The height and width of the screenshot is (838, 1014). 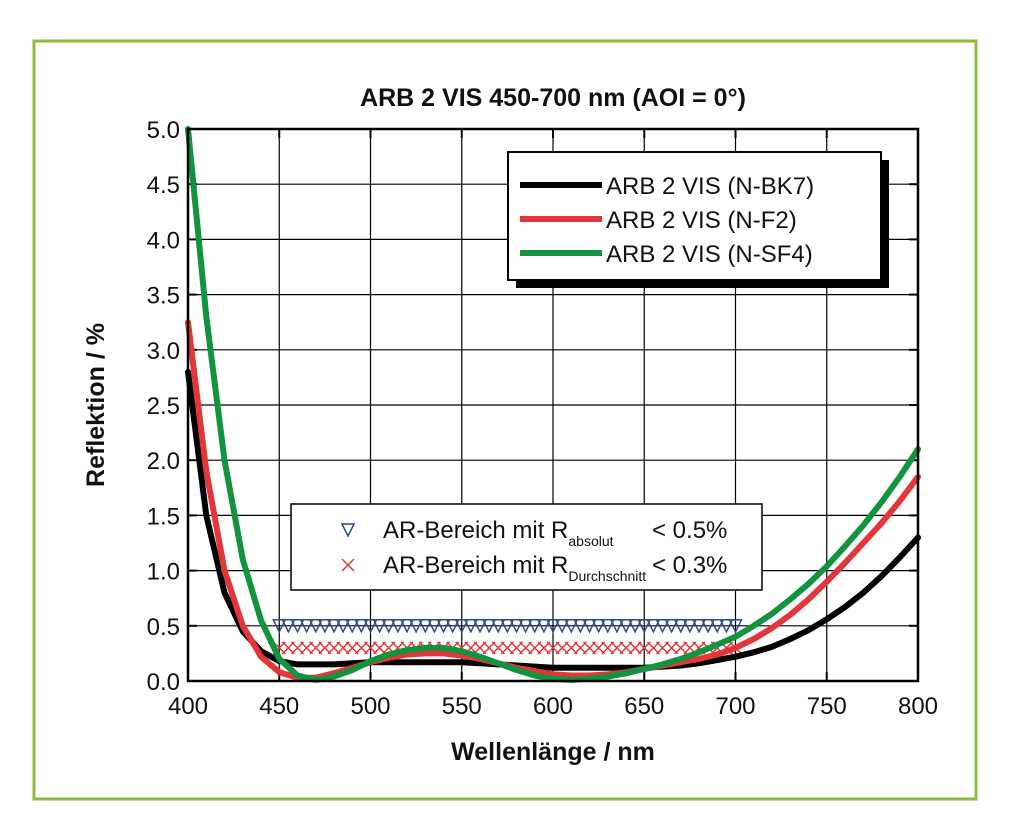 What do you see at coordinates (735, 706) in the screenshot?
I see `x-tick-label: 700` at bounding box center [735, 706].